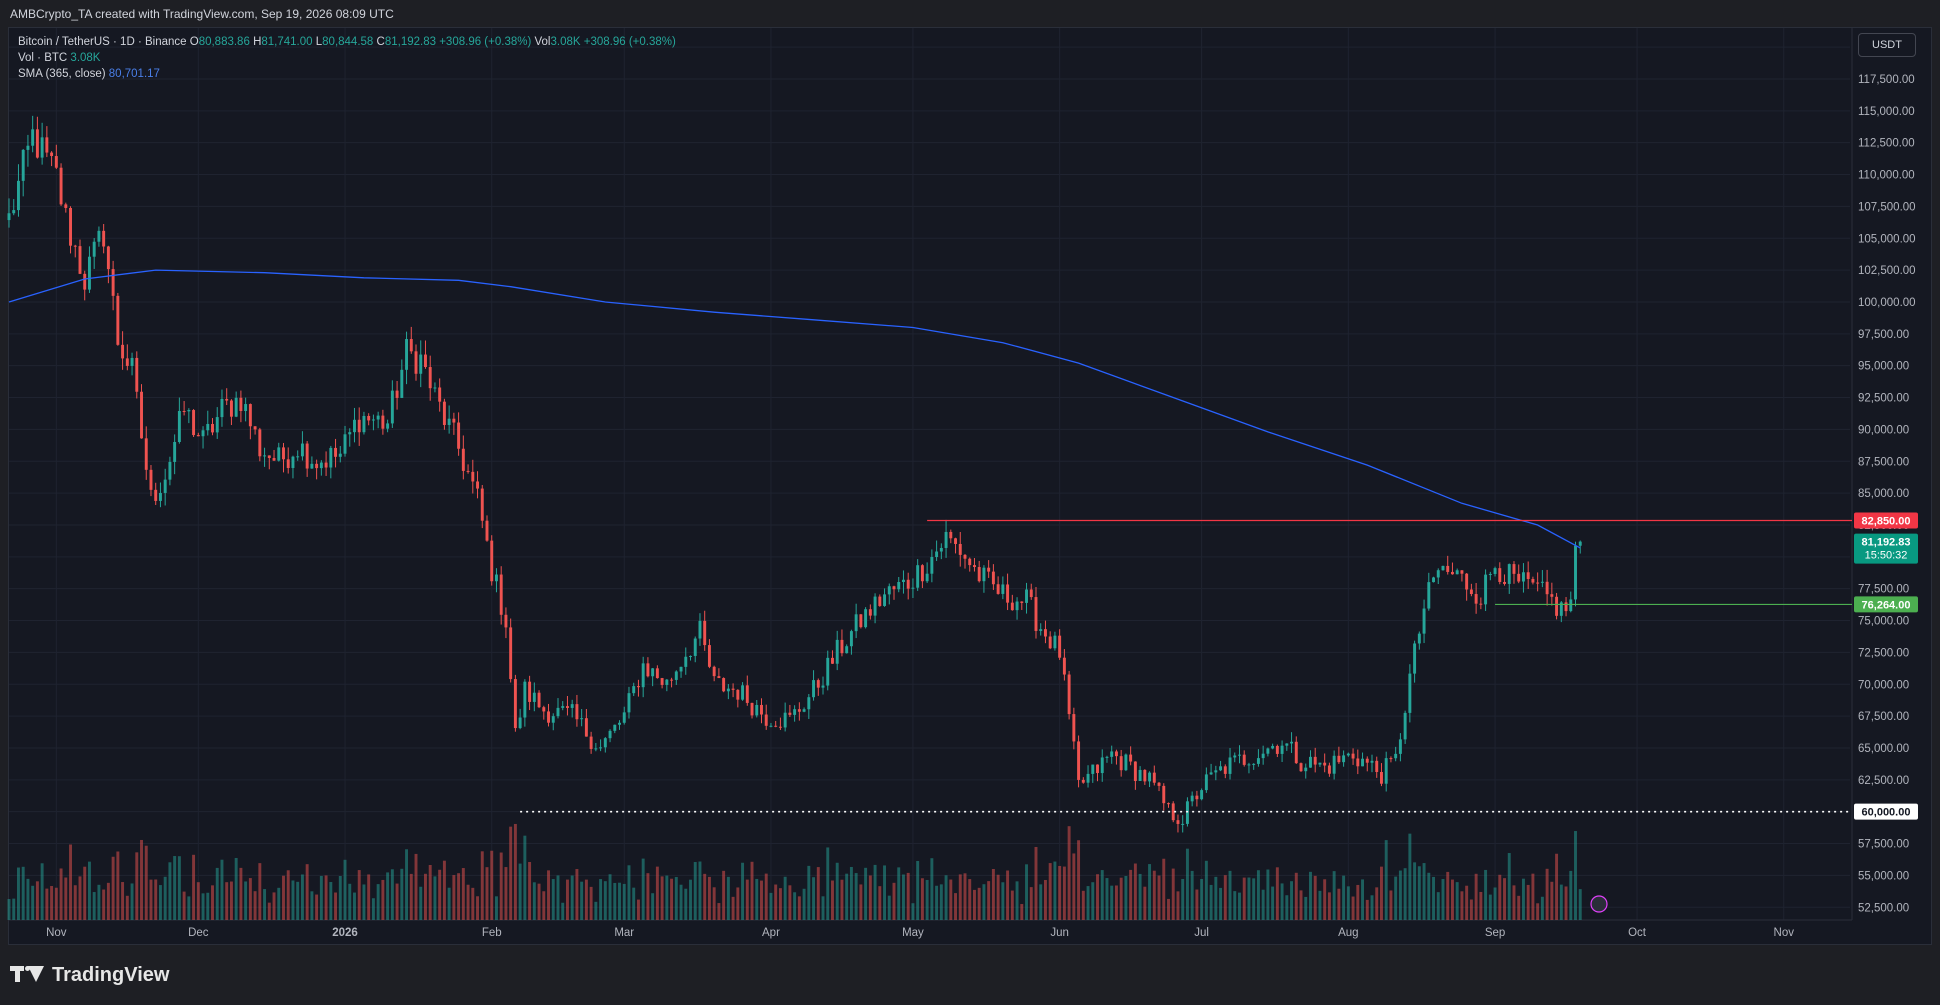  What do you see at coordinates (89, 975) in the screenshot?
I see `tradingview-brand: TradingView` at bounding box center [89, 975].